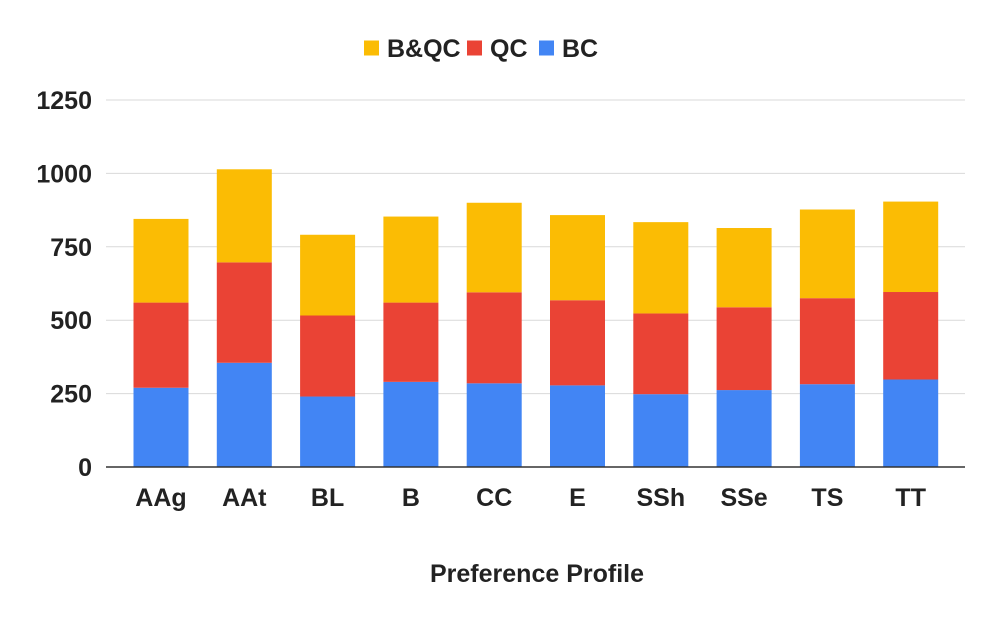 Image resolution: width=997 pixels, height=624 pixels. Describe the element at coordinates (64, 174) in the screenshot. I see `y-tick-label: 1000` at that location.